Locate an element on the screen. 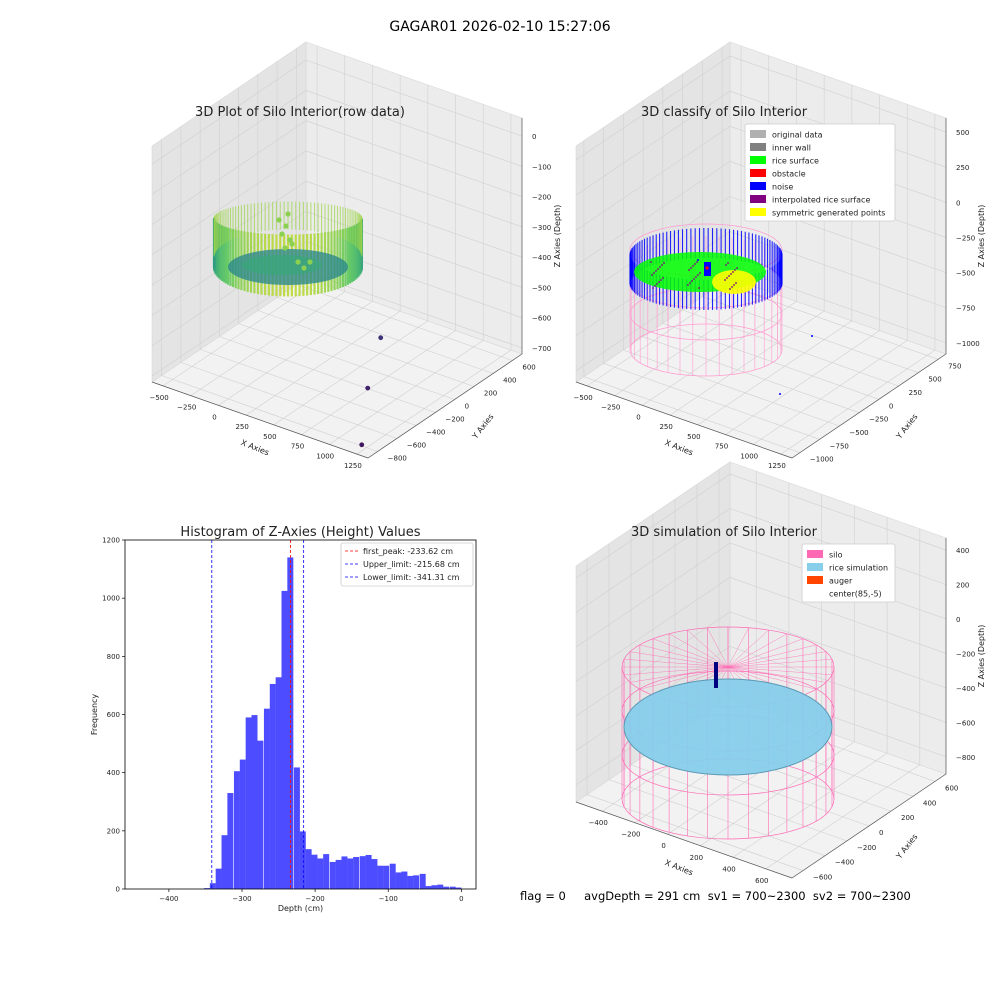 Image resolution: width=1000 pixels, height=1000 pixels. raw-rice-patch is located at coordinates (282, 265).